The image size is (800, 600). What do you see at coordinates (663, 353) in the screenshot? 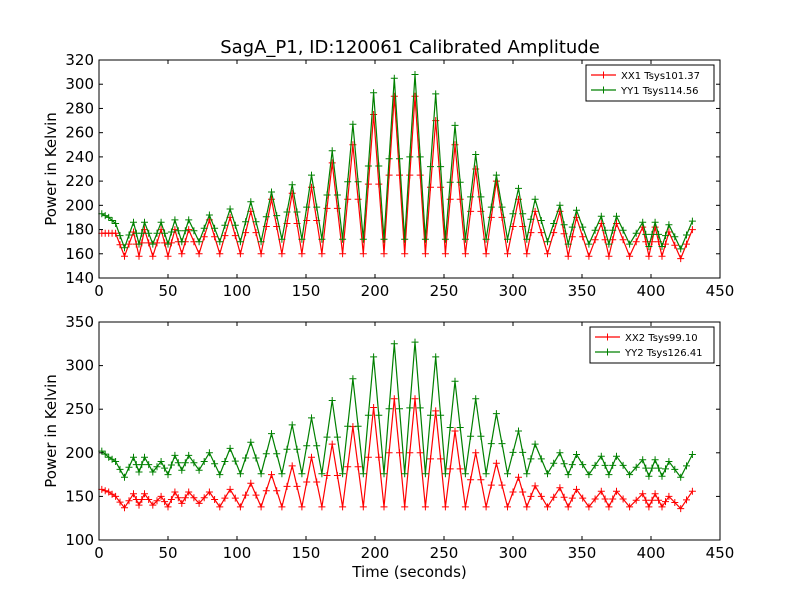
I see `legend-label: YY2 Tsys126.41` at bounding box center [663, 353].